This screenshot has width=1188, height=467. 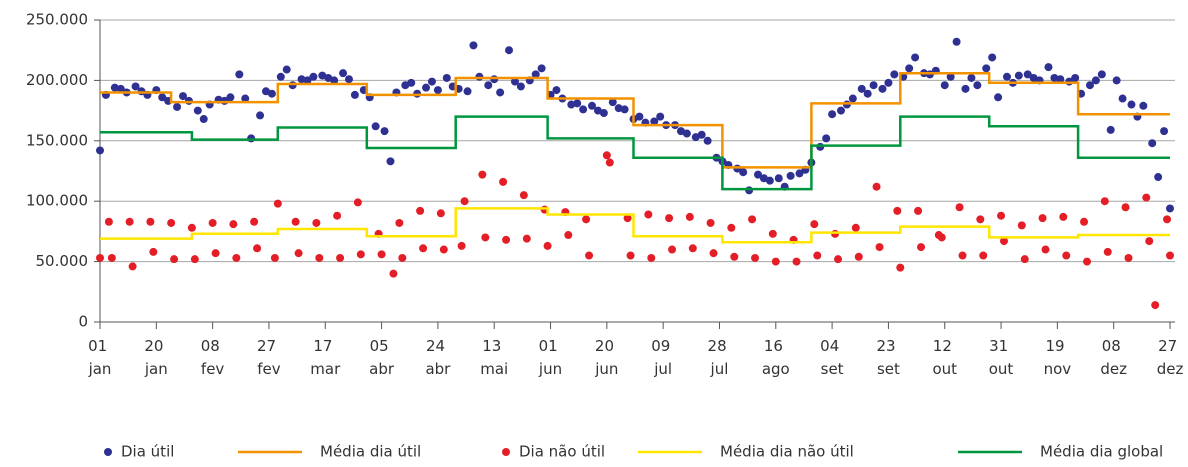 I want to click on legend-label: Média dia global, so click(x=1101, y=452).